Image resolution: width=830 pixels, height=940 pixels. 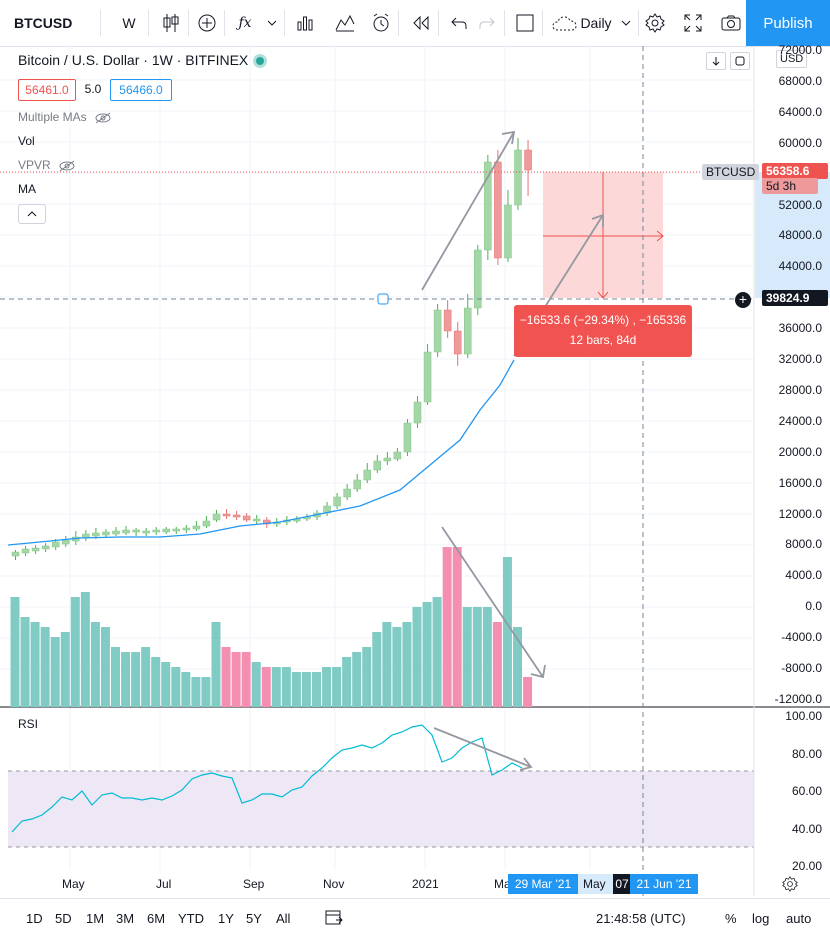 I want to click on range-5d: 5D, so click(x=63, y=918).